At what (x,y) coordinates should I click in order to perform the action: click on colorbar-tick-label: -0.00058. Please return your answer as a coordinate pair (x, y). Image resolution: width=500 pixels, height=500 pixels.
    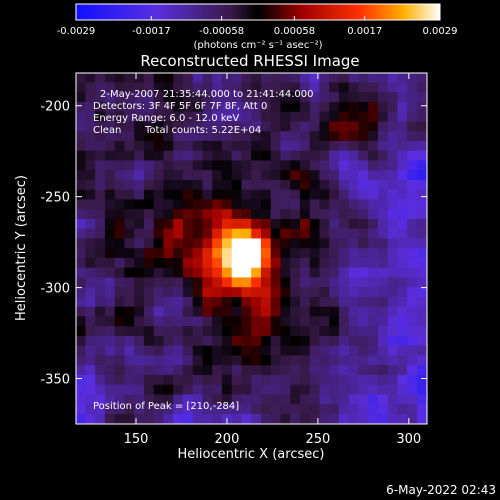
    Looking at the image, I should click on (221, 31).